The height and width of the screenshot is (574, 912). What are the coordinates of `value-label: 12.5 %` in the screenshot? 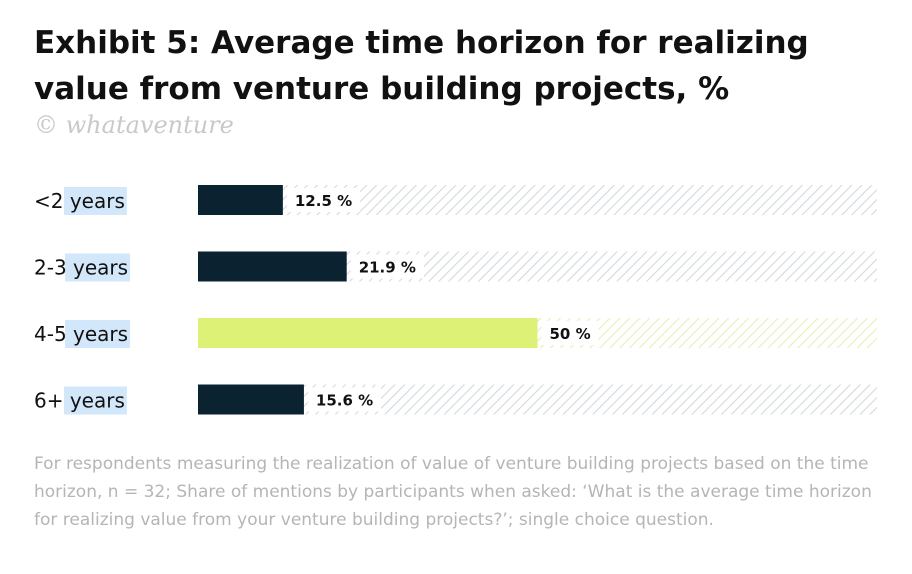 It's located at (323, 201).